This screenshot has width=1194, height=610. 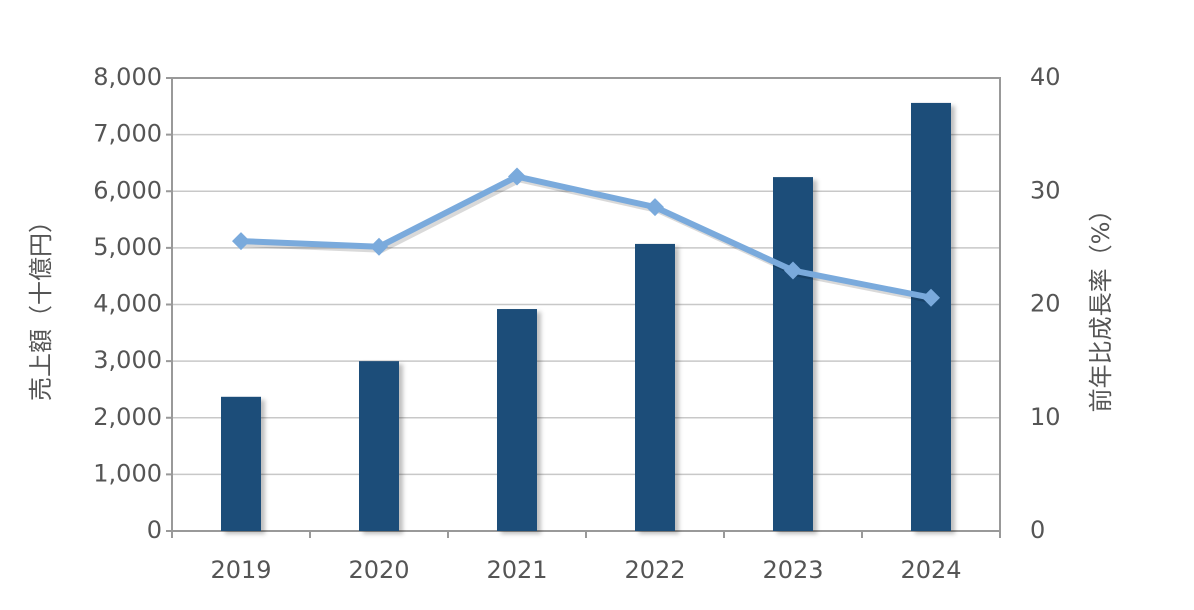 What do you see at coordinates (1045, 417) in the screenshot?
I see `y2-tick-label: 10` at bounding box center [1045, 417].